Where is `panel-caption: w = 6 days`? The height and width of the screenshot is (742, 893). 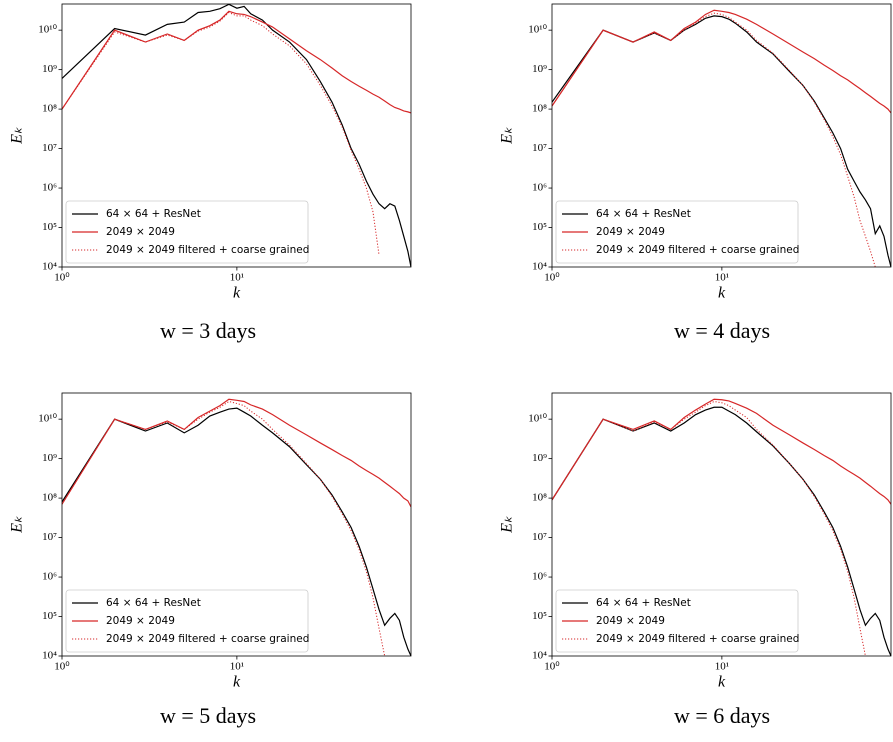
panel-caption: w = 6 days is located at coordinates (722, 715).